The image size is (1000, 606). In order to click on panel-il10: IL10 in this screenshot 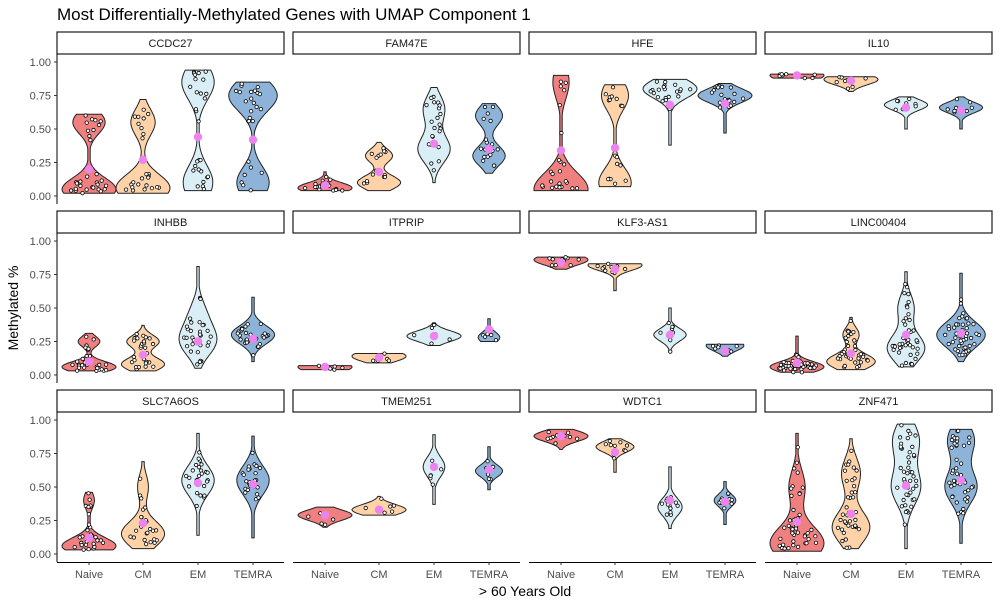, I will do `click(878, 80)`.